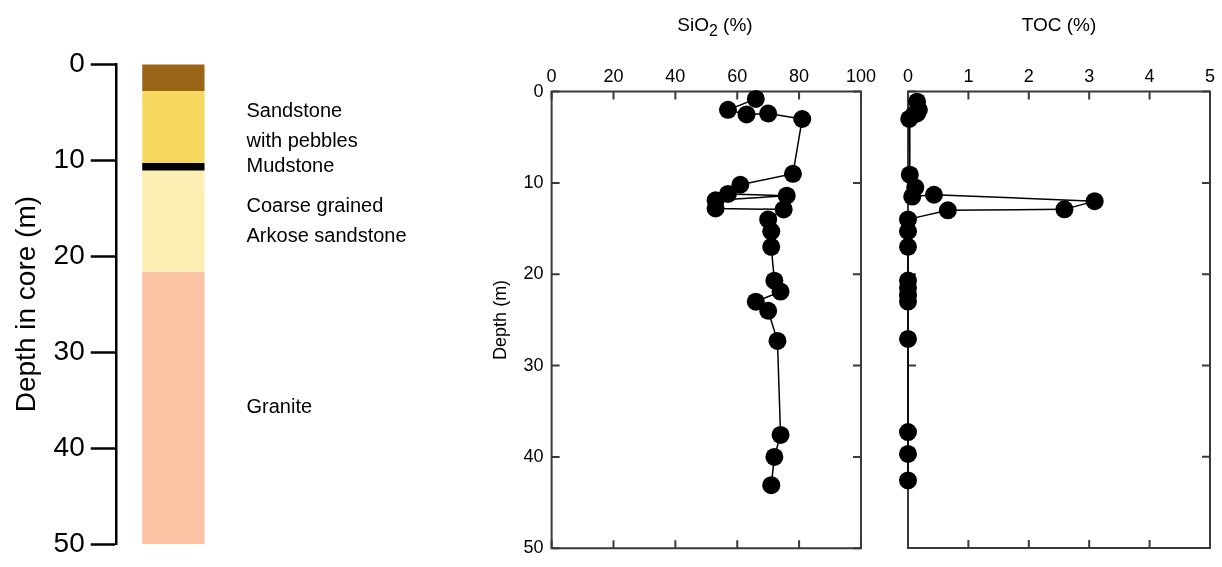 The image size is (1222, 567). What do you see at coordinates (861, 75) in the screenshot?
I see `x-tick-label: 100` at bounding box center [861, 75].